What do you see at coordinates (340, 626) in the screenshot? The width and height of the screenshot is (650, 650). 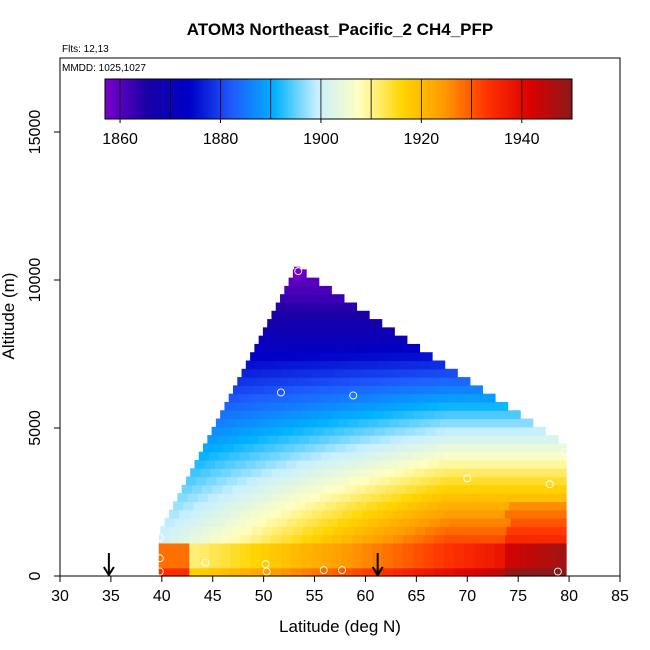 I see `x-axis-label: Latitude (deg N)` at bounding box center [340, 626].